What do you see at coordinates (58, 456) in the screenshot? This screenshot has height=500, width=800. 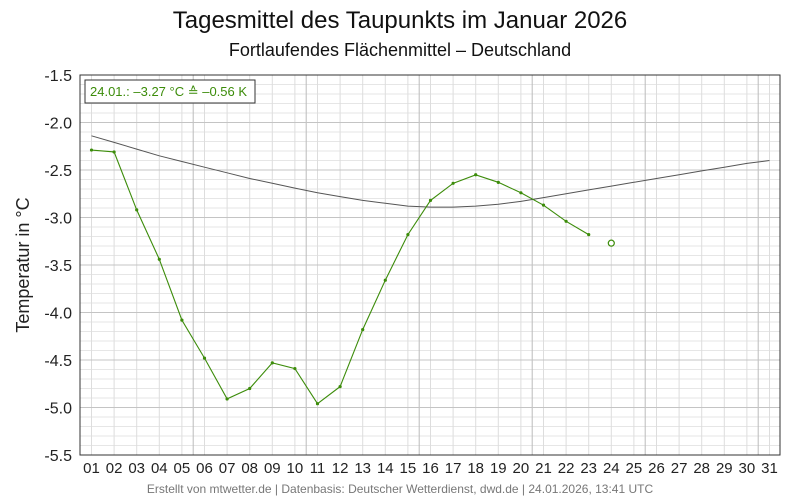 I see `y-tick-label: -5.5` at bounding box center [58, 456].